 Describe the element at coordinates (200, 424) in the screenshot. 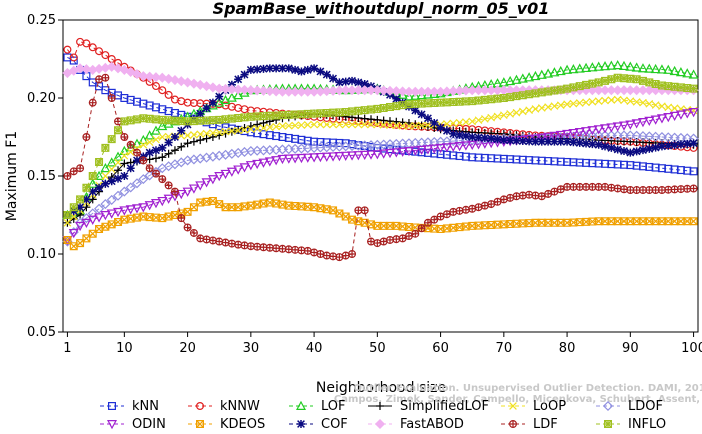

I see `legend-marker` at that location.